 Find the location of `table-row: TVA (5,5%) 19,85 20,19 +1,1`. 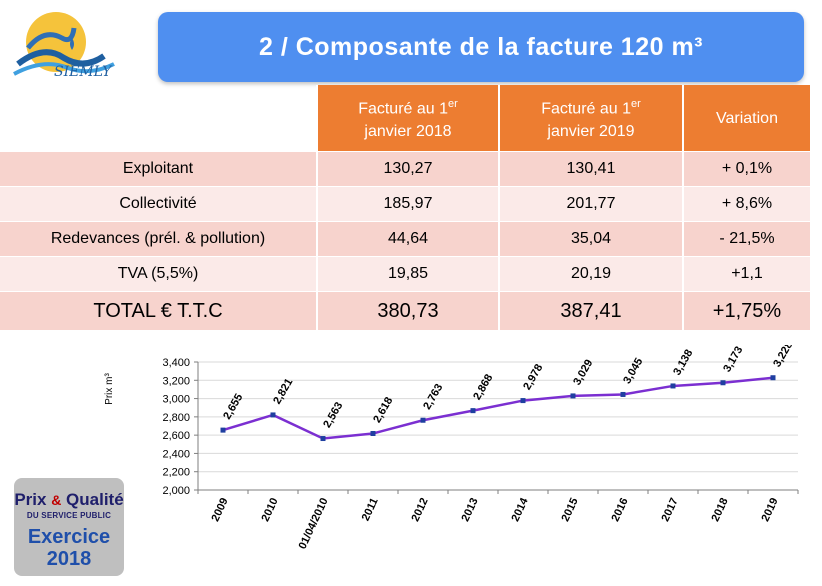

table-row: TVA (5,5%) 19,85 20,19 +1,1 is located at coordinates (405, 274).